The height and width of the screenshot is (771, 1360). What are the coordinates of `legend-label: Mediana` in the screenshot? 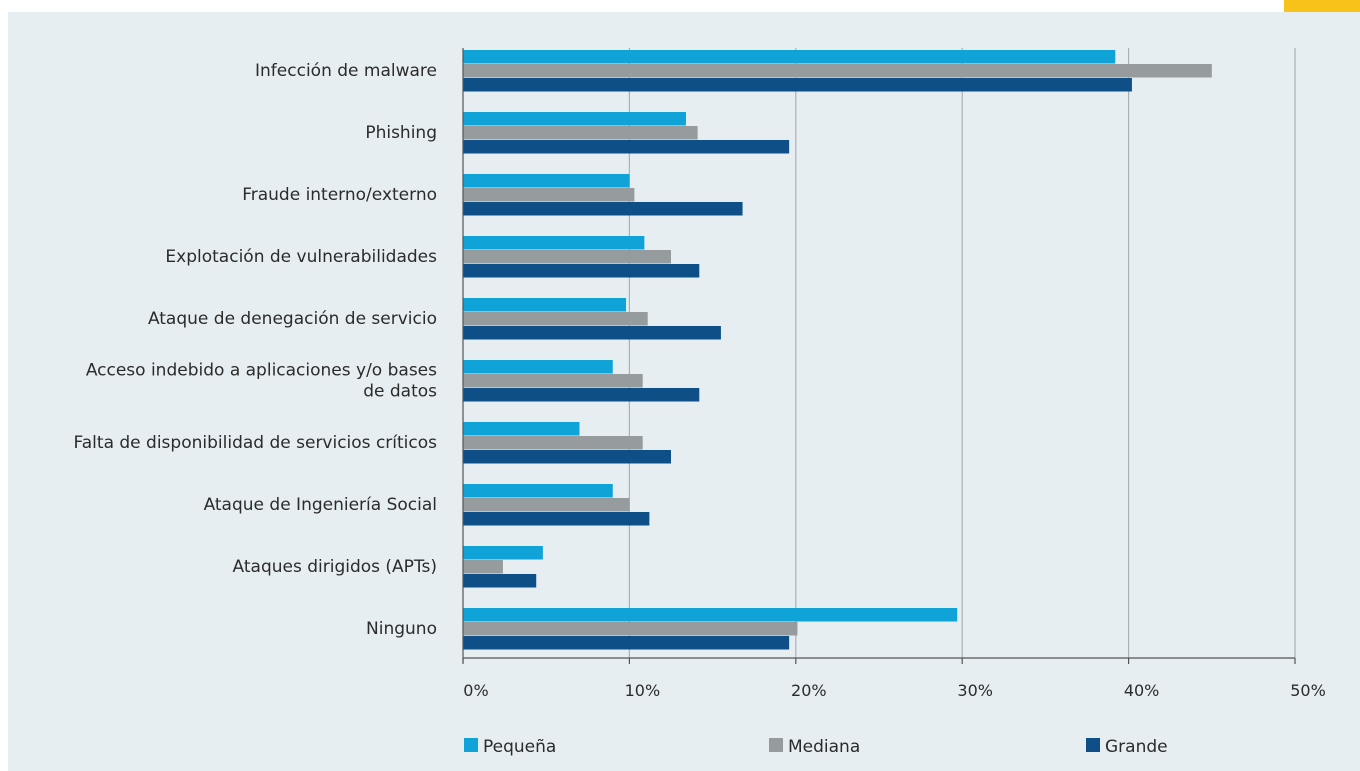 It's located at (824, 747).